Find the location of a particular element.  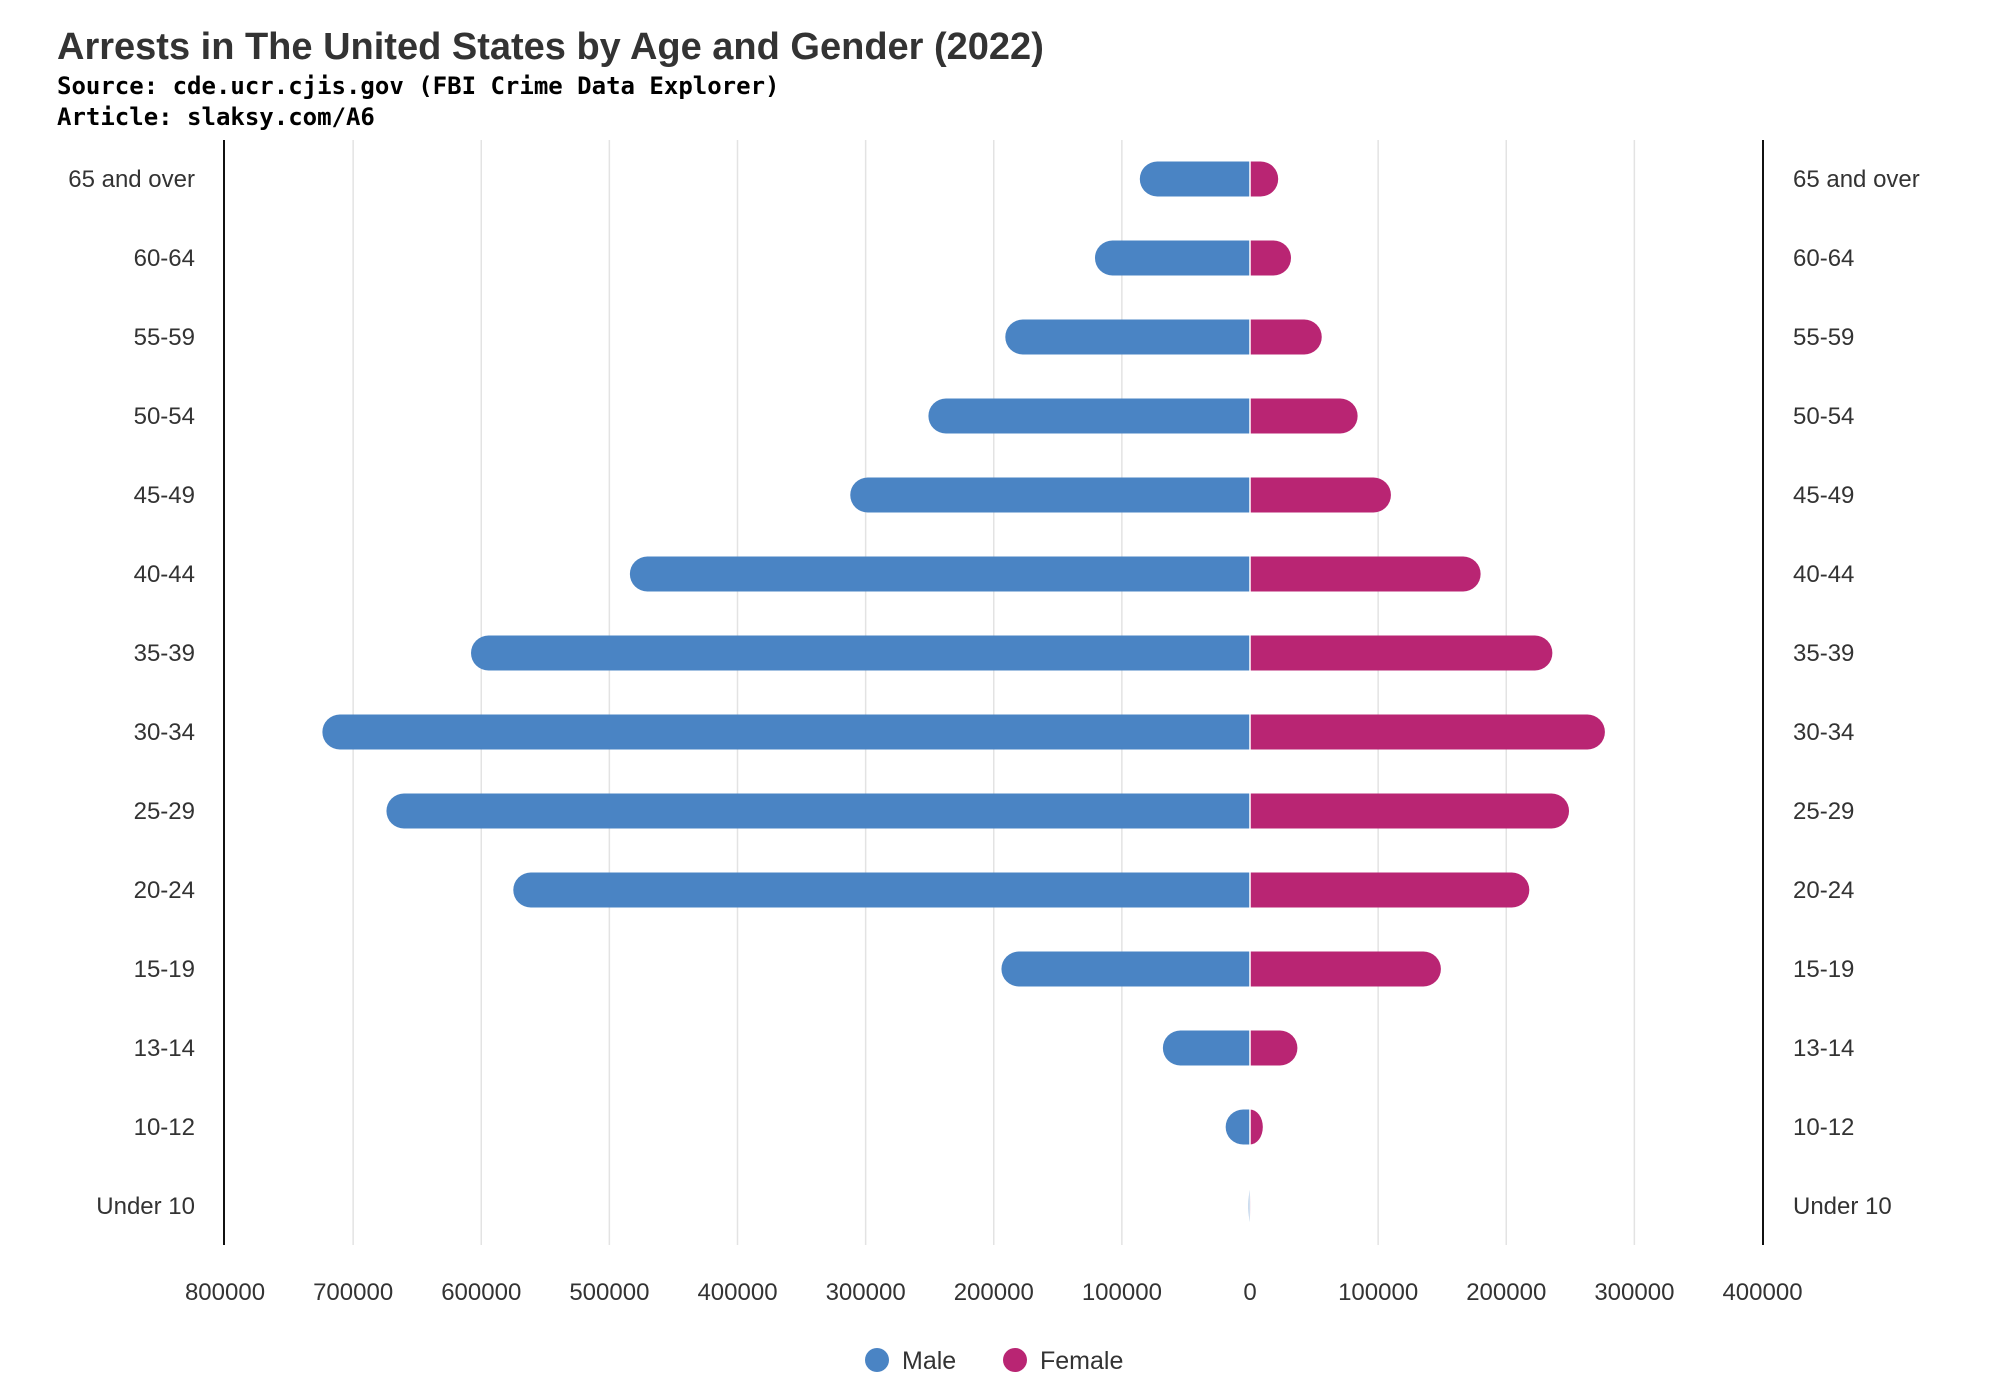

age-label-left: 25-29 is located at coordinates (164, 811).